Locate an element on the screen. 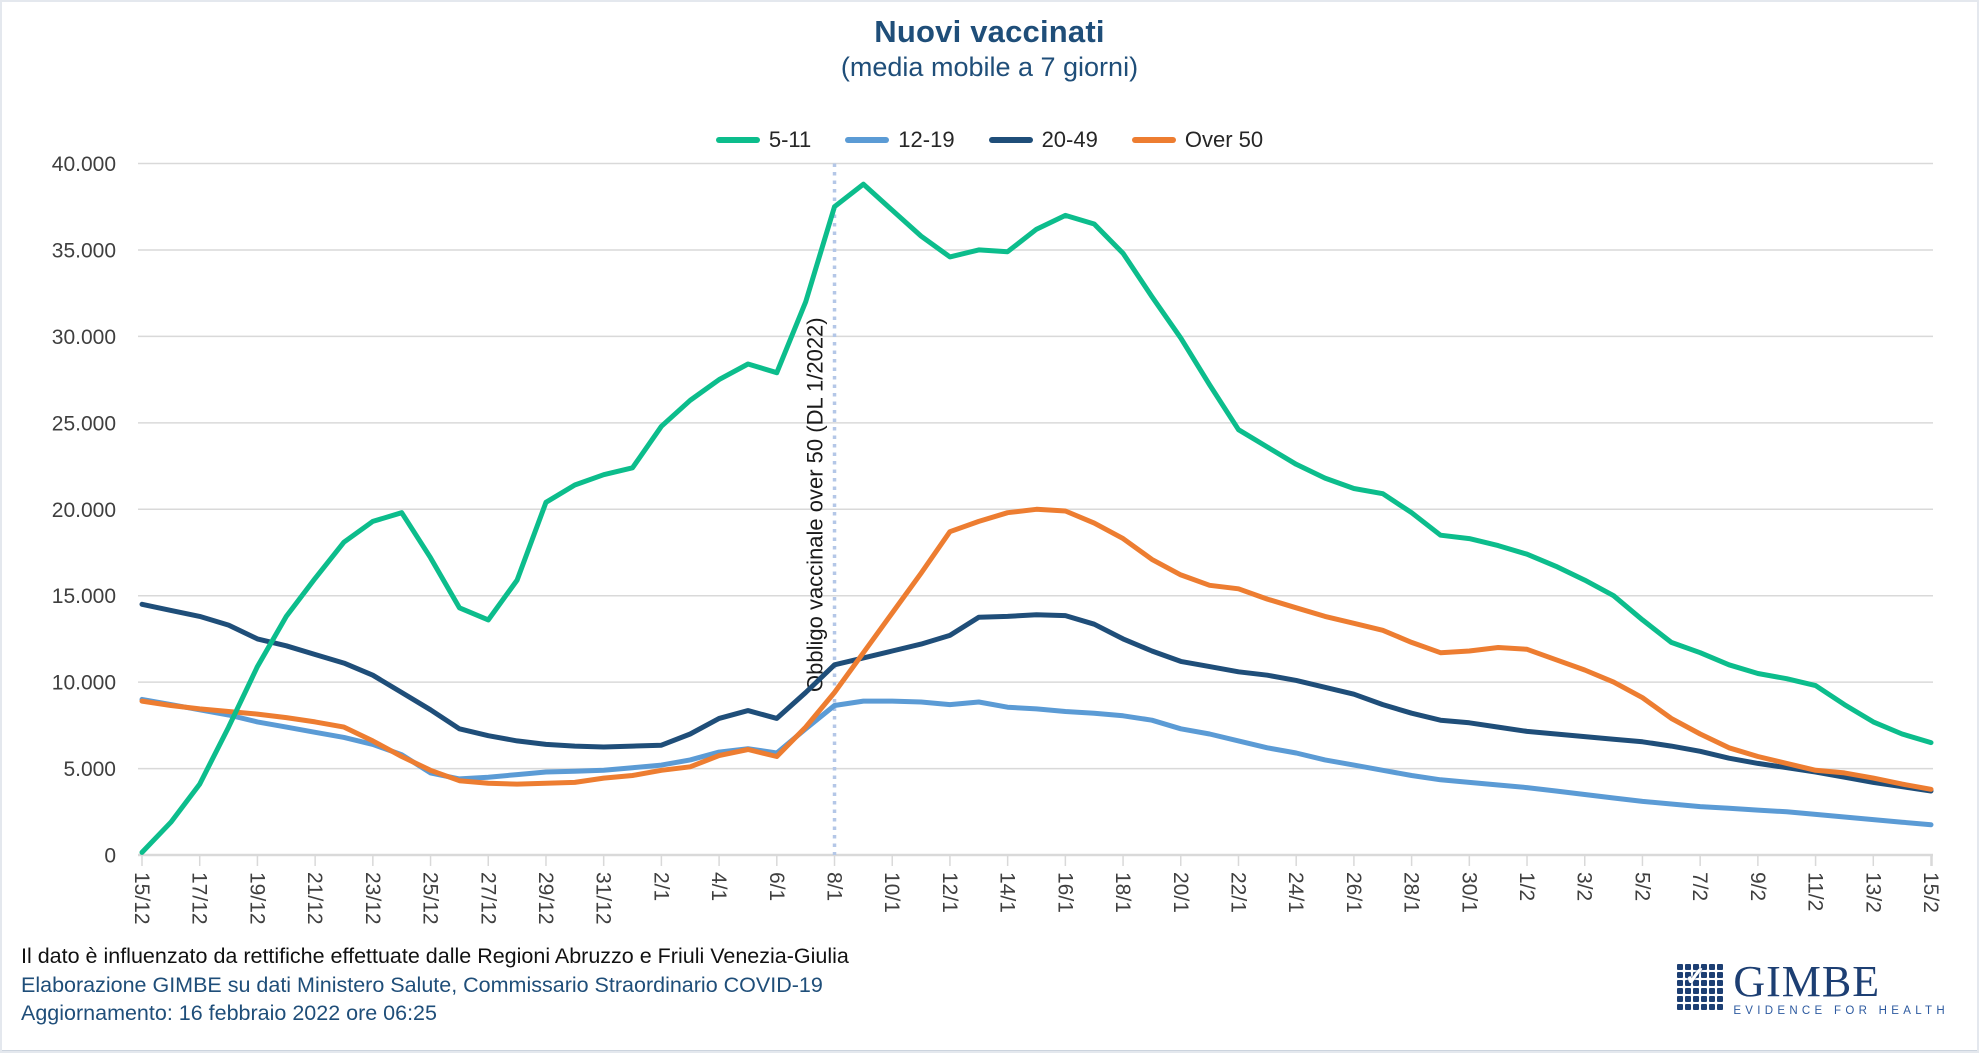 The image size is (1979, 1053). legend-item: 12-19 is located at coordinates (900, 140).